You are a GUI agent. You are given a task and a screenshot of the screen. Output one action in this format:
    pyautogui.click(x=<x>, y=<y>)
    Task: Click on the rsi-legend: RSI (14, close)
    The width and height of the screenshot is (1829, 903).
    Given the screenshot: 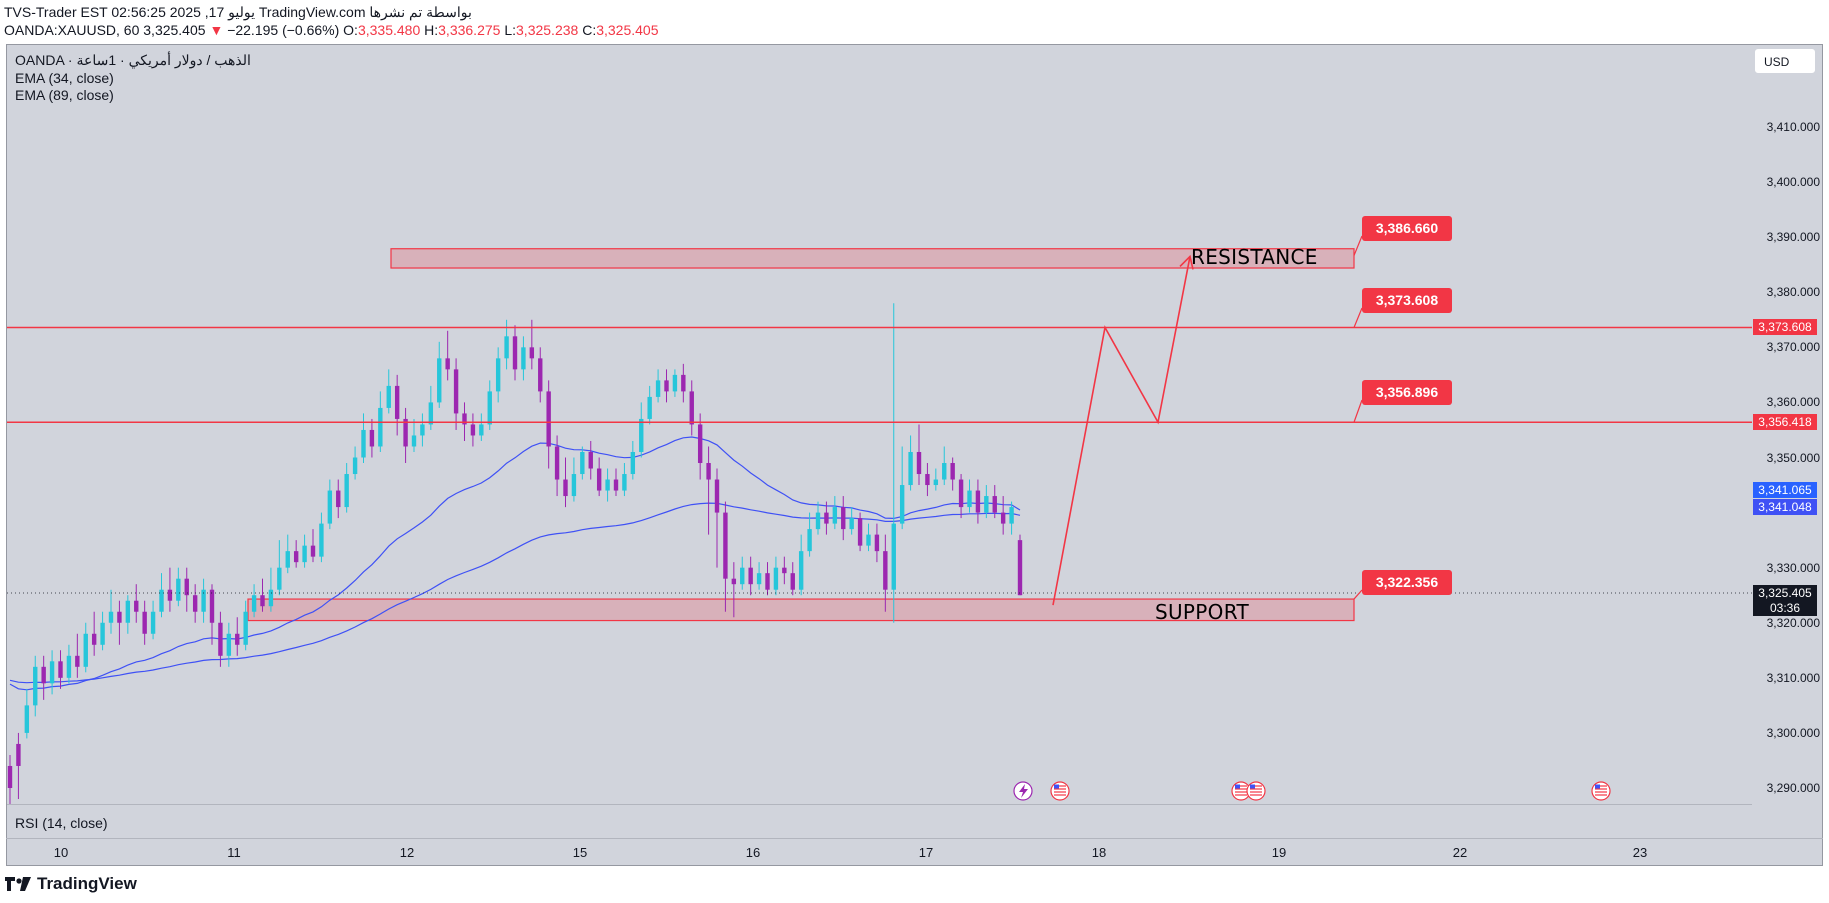 What is the action you would take?
    pyautogui.click(x=61, y=823)
    